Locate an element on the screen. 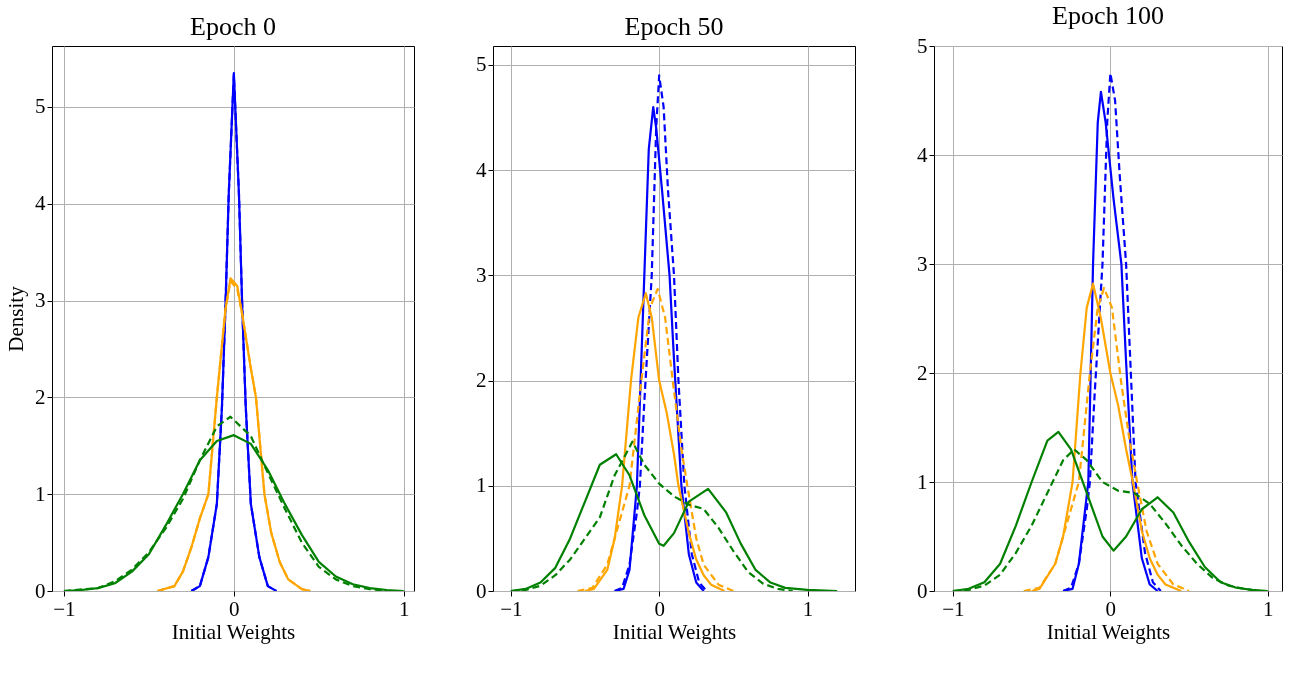 The image size is (1299, 684). chart-title: Epoch 50 is located at coordinates (674, 26).